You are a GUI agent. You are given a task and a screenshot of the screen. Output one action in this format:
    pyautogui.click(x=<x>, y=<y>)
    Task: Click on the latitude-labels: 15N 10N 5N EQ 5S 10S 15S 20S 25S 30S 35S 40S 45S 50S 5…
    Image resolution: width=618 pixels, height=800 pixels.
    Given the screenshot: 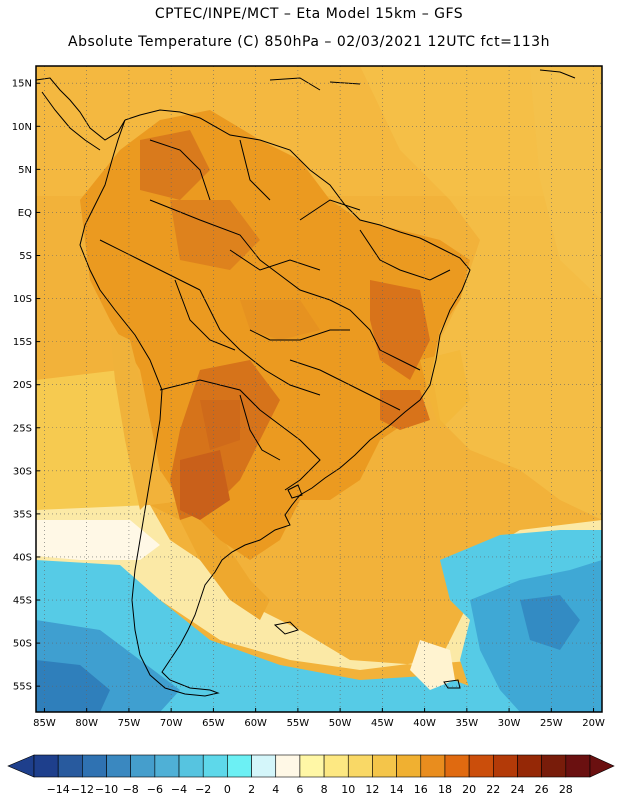 What is the action you would take?
    pyautogui.click(x=26, y=386)
    